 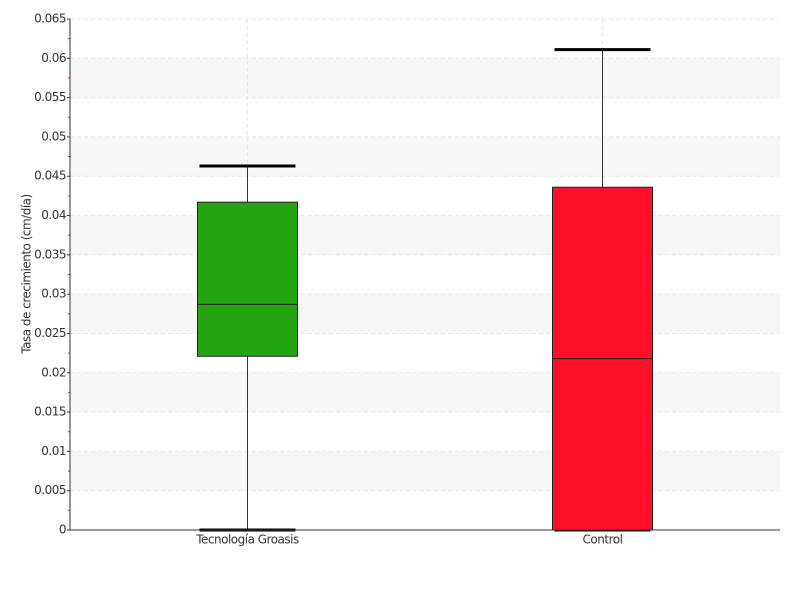 What do you see at coordinates (27, 274) in the screenshot?
I see `y-axis-label: Tasa de crecimiento (cm/día)` at bounding box center [27, 274].